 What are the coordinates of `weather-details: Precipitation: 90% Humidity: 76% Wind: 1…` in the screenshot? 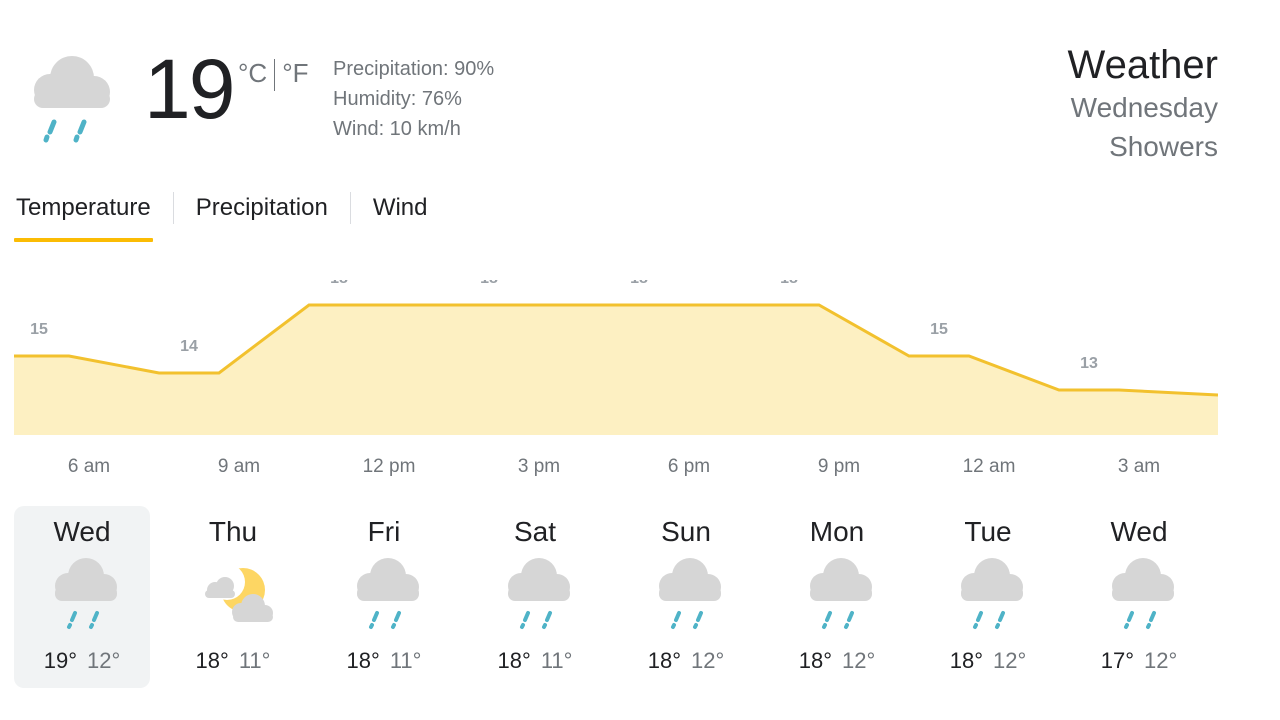 It's located at (413, 99).